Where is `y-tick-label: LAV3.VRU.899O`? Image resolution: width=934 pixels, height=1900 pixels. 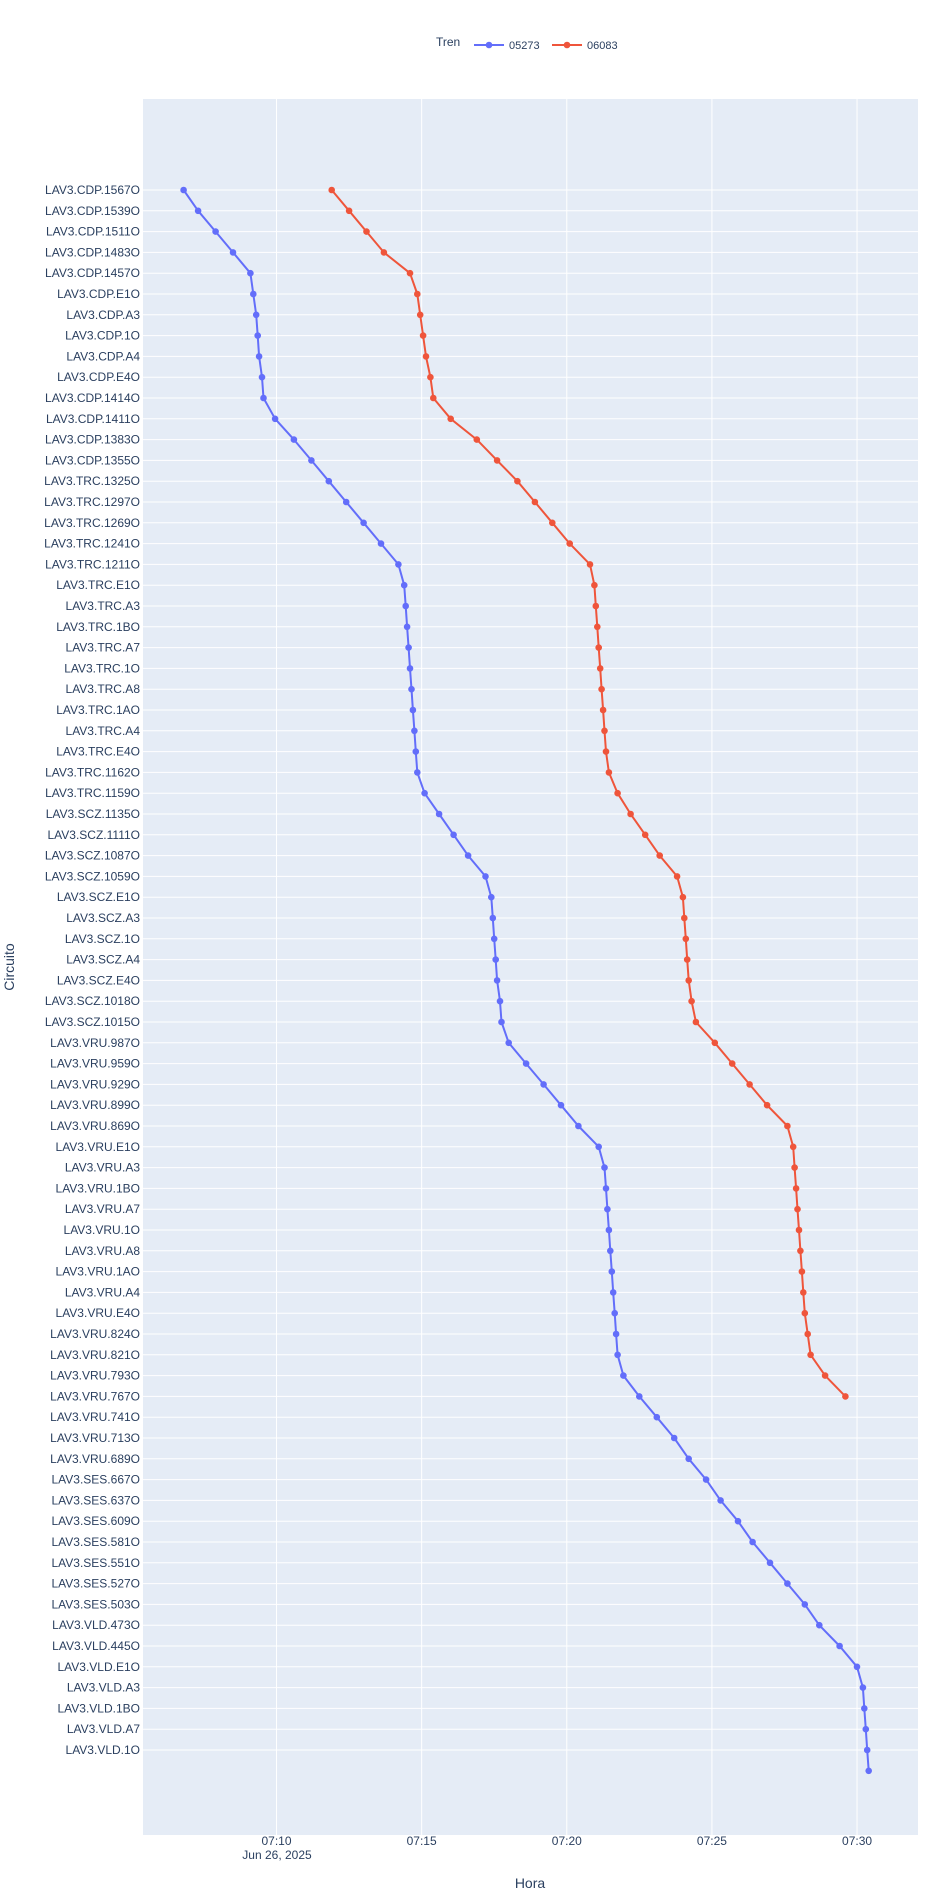 y-tick-label: LAV3.VRU.899O is located at coordinates (95, 1105).